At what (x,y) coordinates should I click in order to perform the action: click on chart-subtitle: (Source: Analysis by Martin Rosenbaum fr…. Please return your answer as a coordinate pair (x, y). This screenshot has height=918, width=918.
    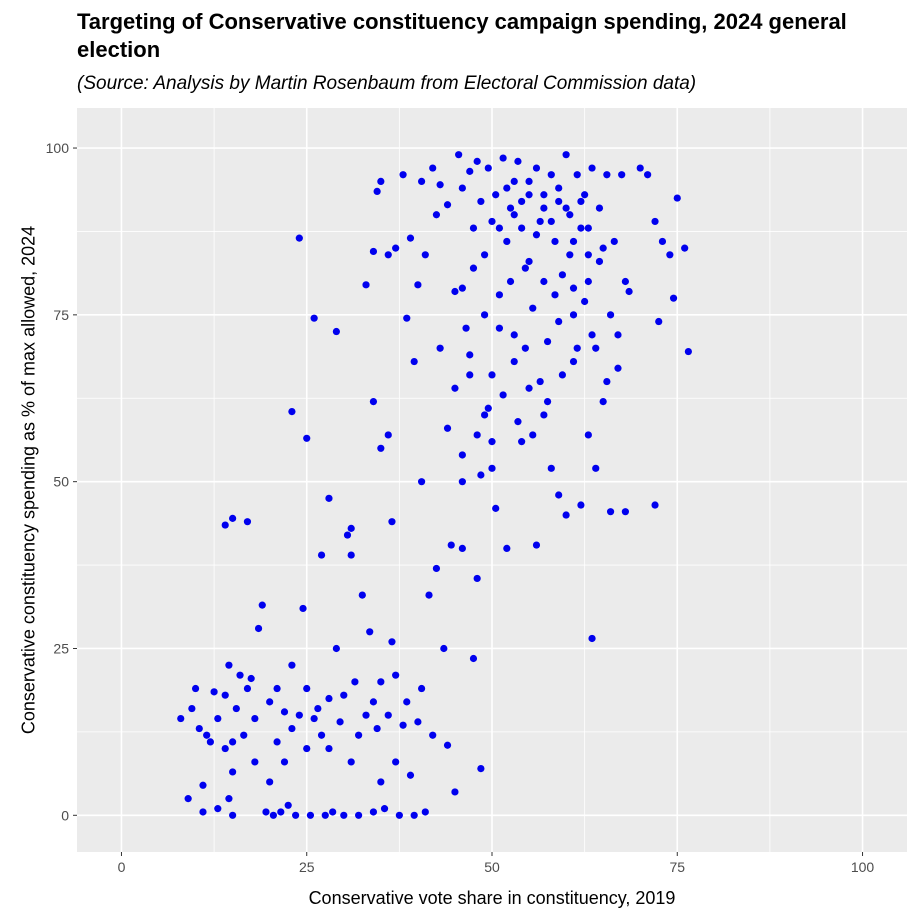
    Looking at the image, I should click on (387, 83).